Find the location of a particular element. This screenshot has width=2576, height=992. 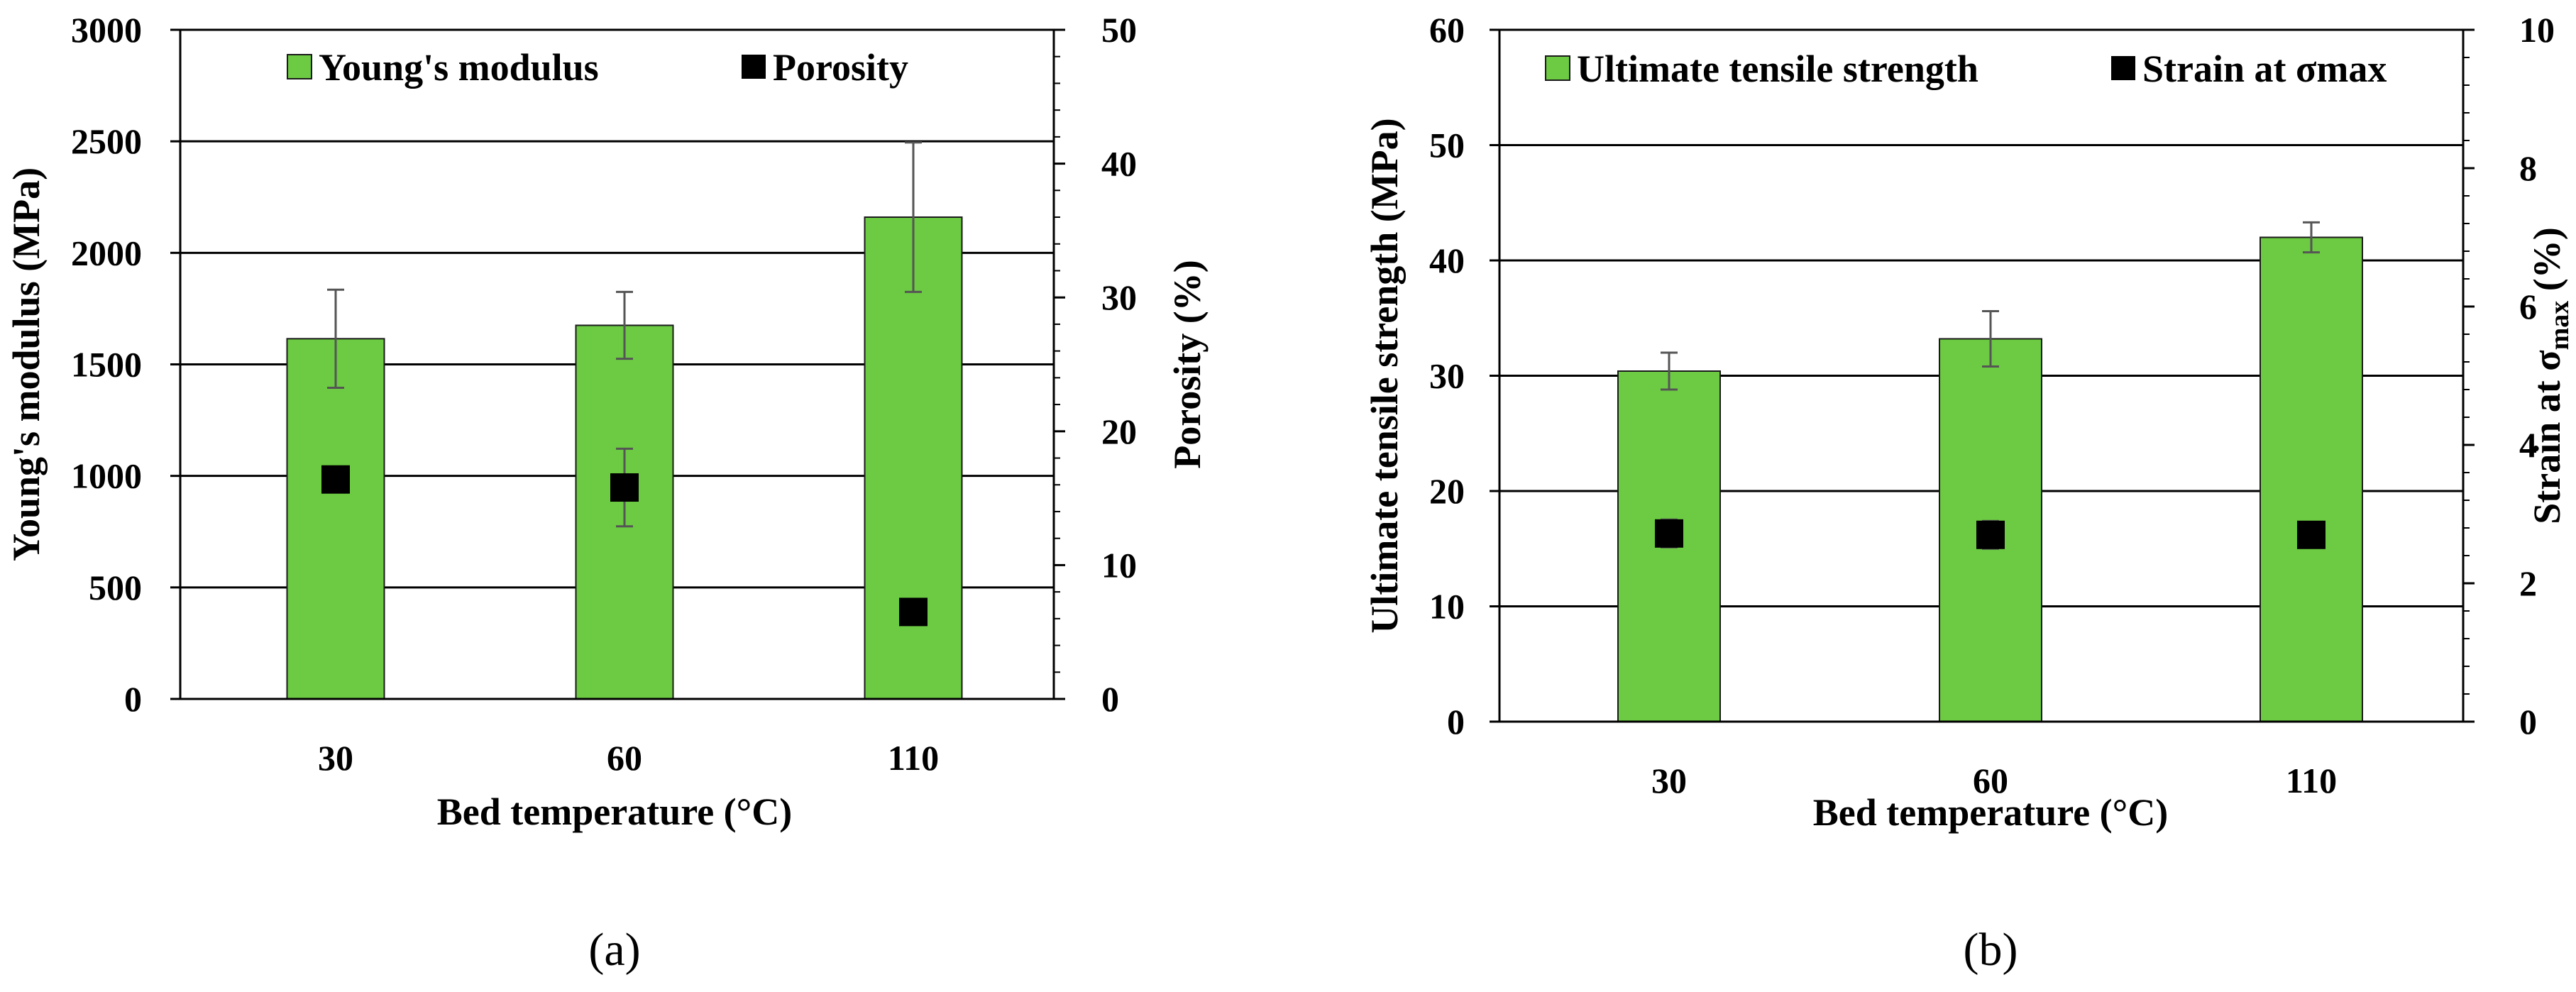

y-tick-label: 30 is located at coordinates (1447, 376).